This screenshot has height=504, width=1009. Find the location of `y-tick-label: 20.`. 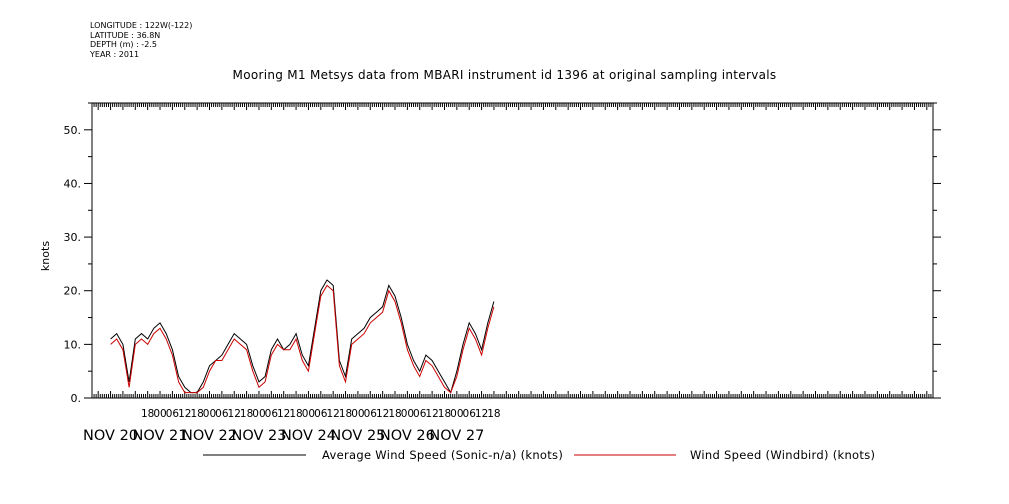

y-tick-label: 20. is located at coordinates (73, 291).